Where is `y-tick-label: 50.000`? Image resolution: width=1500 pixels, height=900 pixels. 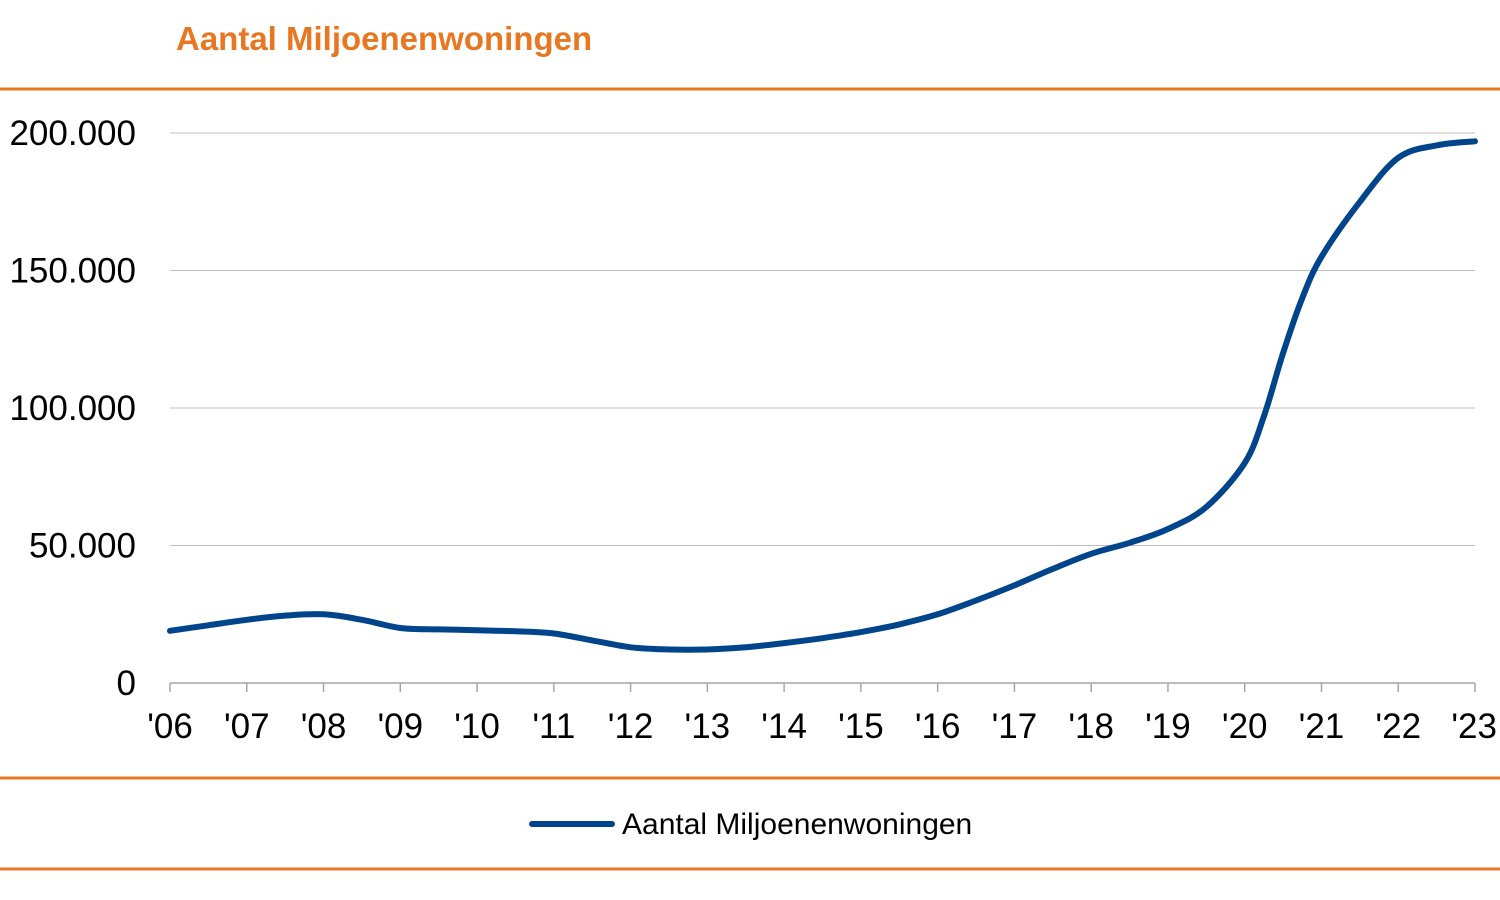 y-tick-label: 50.000 is located at coordinates (82, 546).